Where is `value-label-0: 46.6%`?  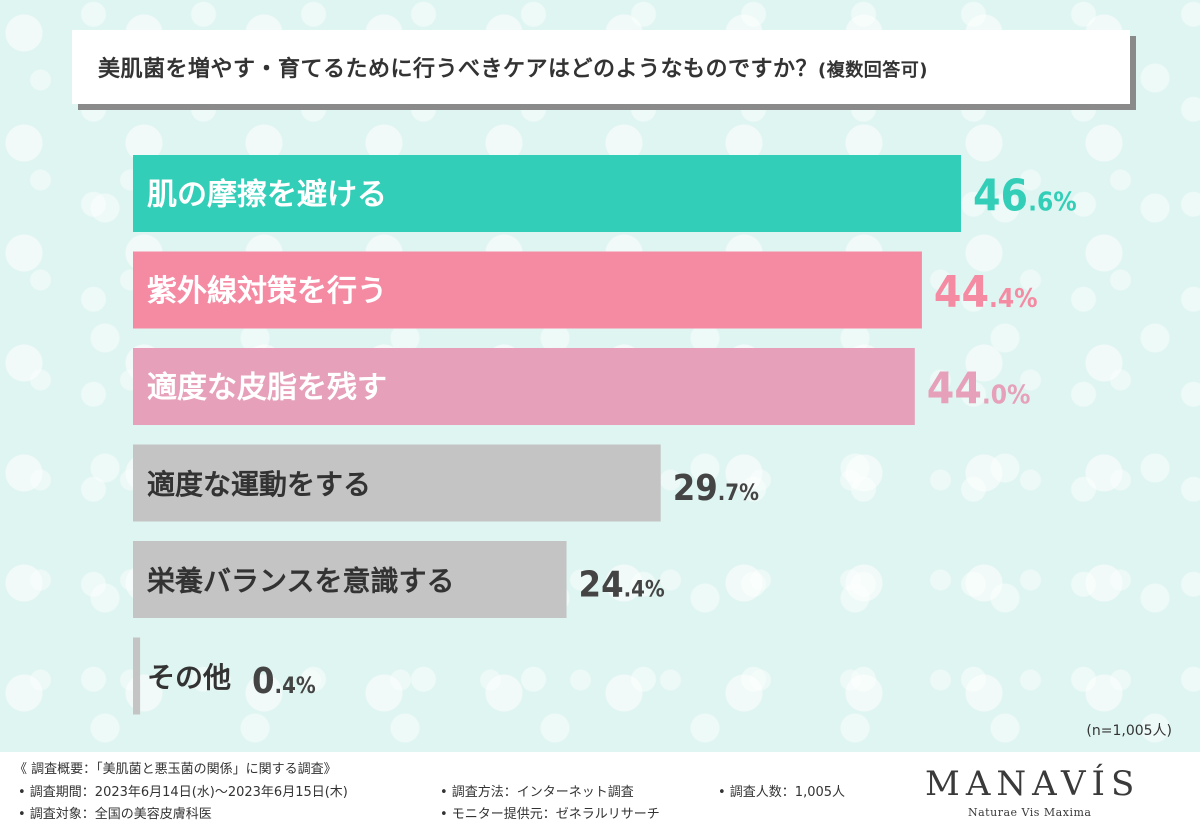
value-label-0: 46.6% is located at coordinates (1025, 196).